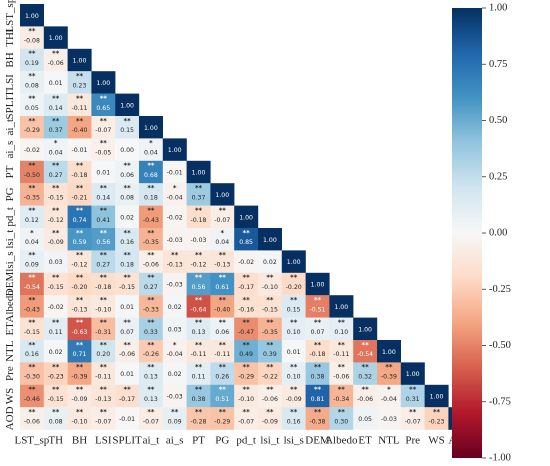  Describe the element at coordinates (79, 175) in the screenshot. I see `cell-value: -0.18` at that location.